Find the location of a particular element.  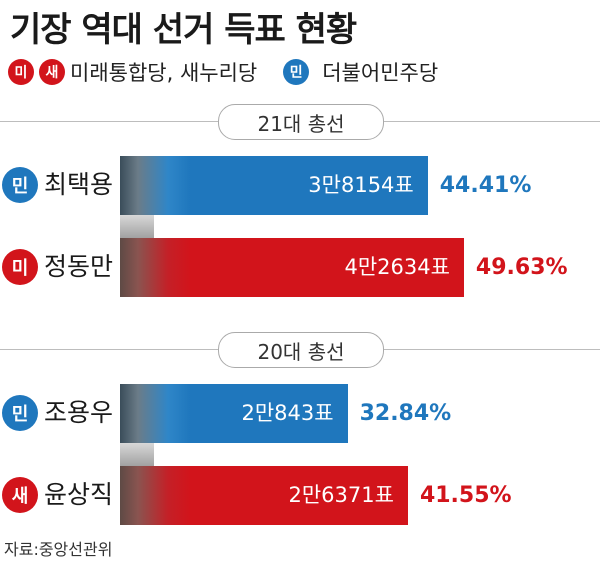

vote-percent-label: 49.63% is located at coordinates (521, 267).